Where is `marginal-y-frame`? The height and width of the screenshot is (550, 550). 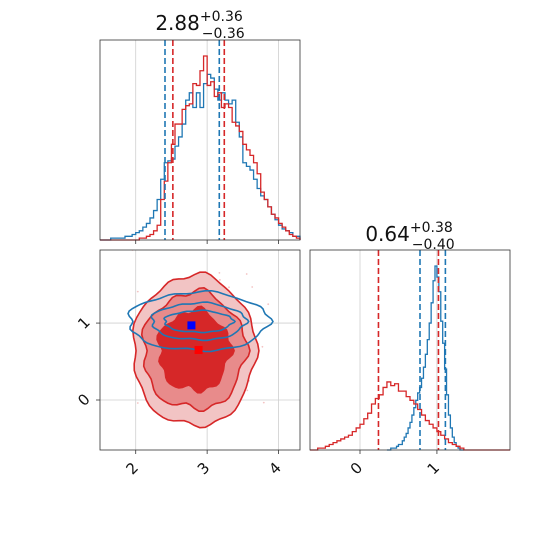 marginal-y-frame is located at coordinates (410, 350).